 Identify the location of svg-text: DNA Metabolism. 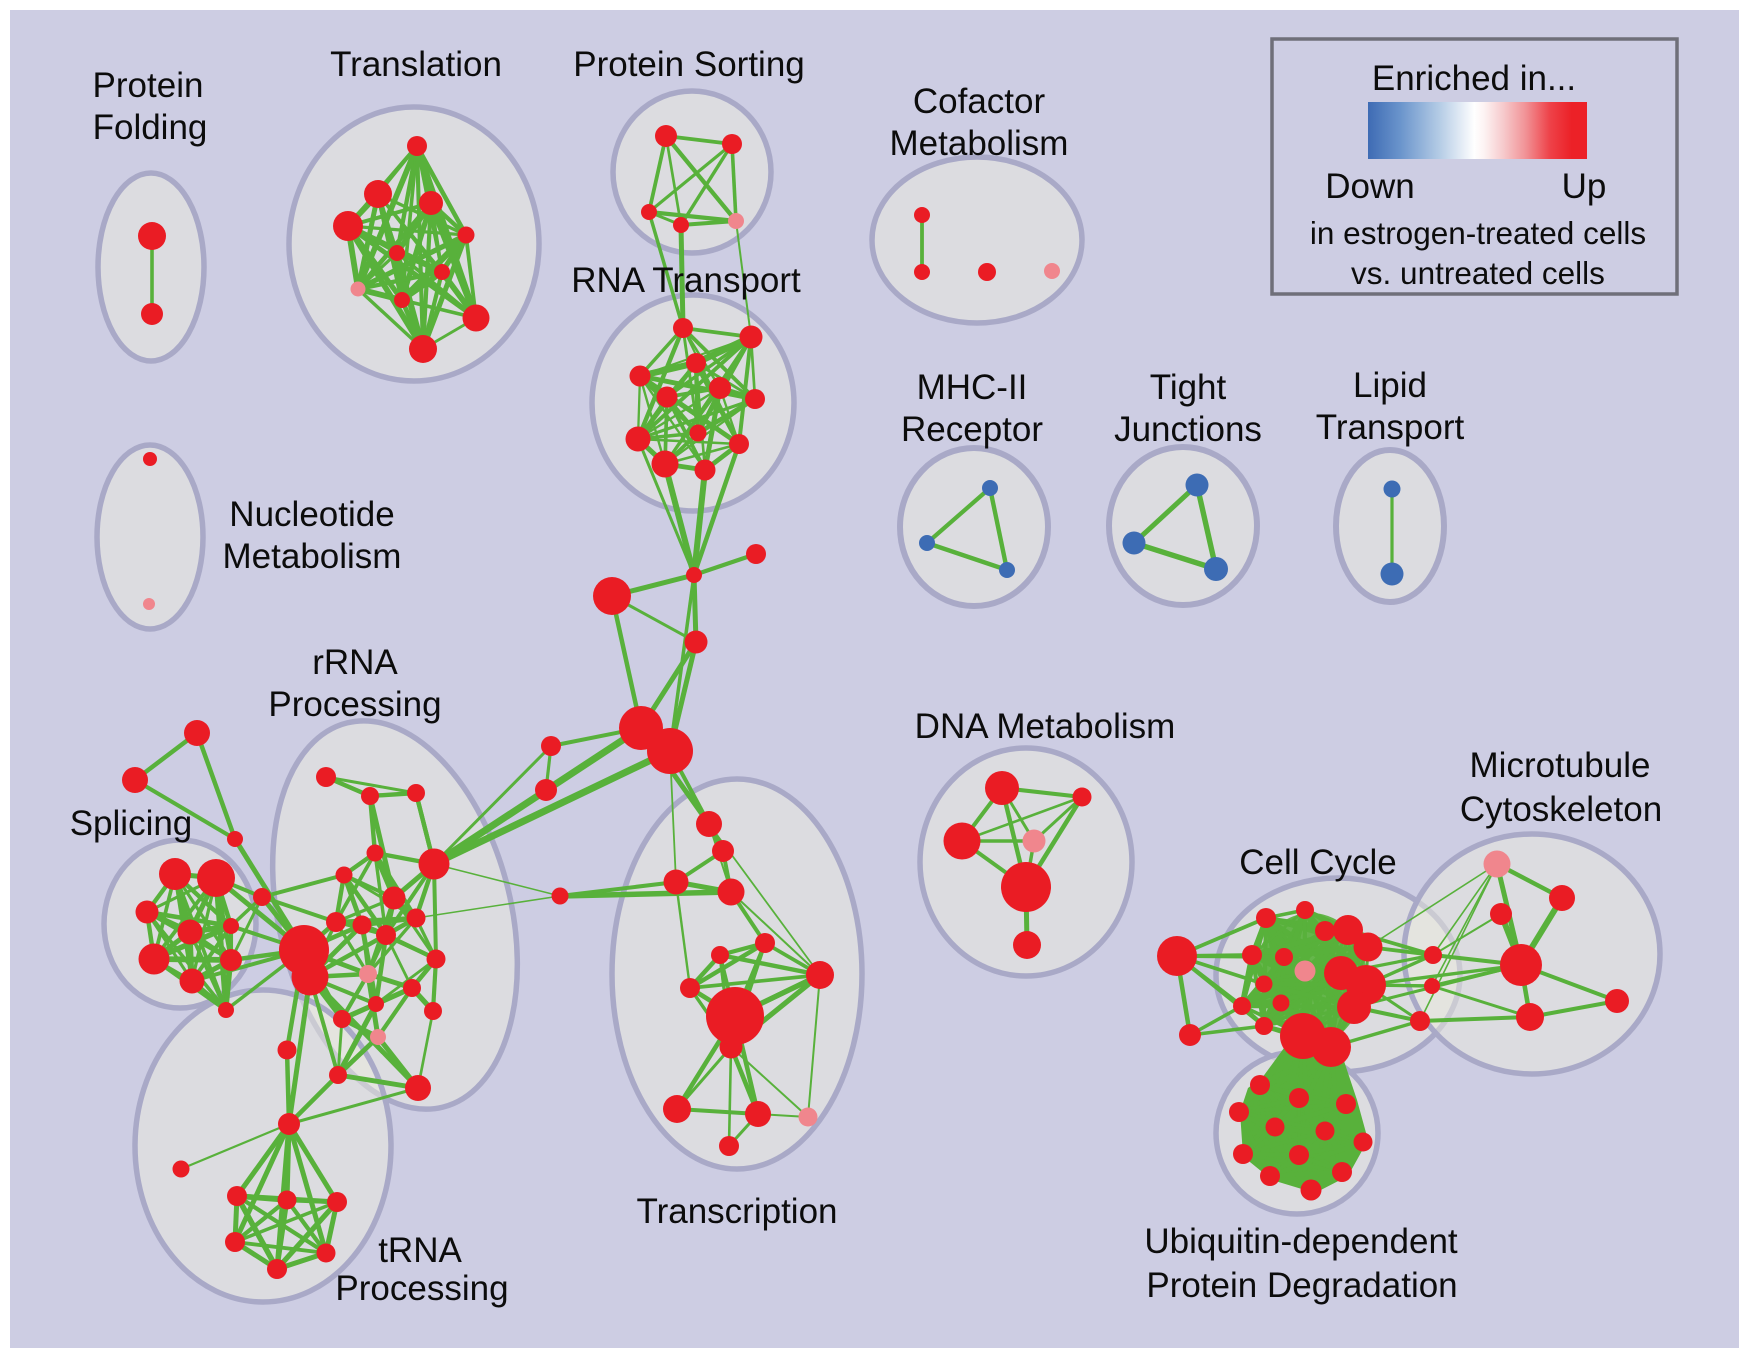
(1045, 726).